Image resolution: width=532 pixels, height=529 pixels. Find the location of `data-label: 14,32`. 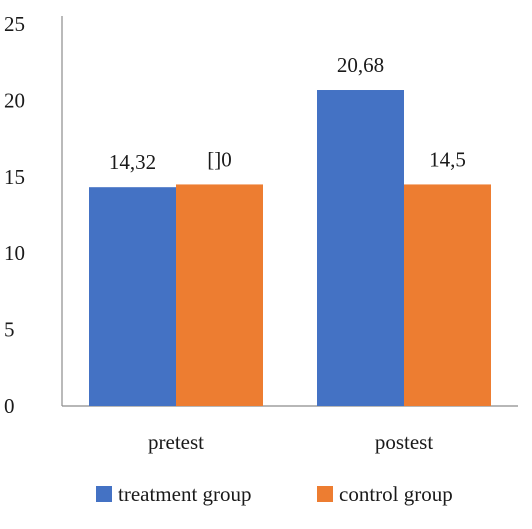

data-label: 14,32 is located at coordinates (132, 162).